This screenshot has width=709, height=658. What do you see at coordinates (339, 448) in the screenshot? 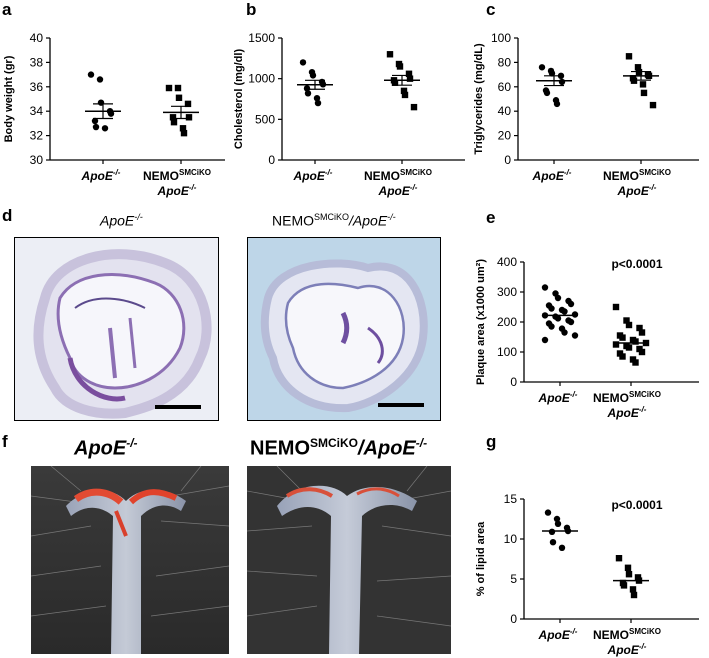
I see `panel-f-right-title: NEMOSMCiKO/ApoE-/-` at bounding box center [339, 448].